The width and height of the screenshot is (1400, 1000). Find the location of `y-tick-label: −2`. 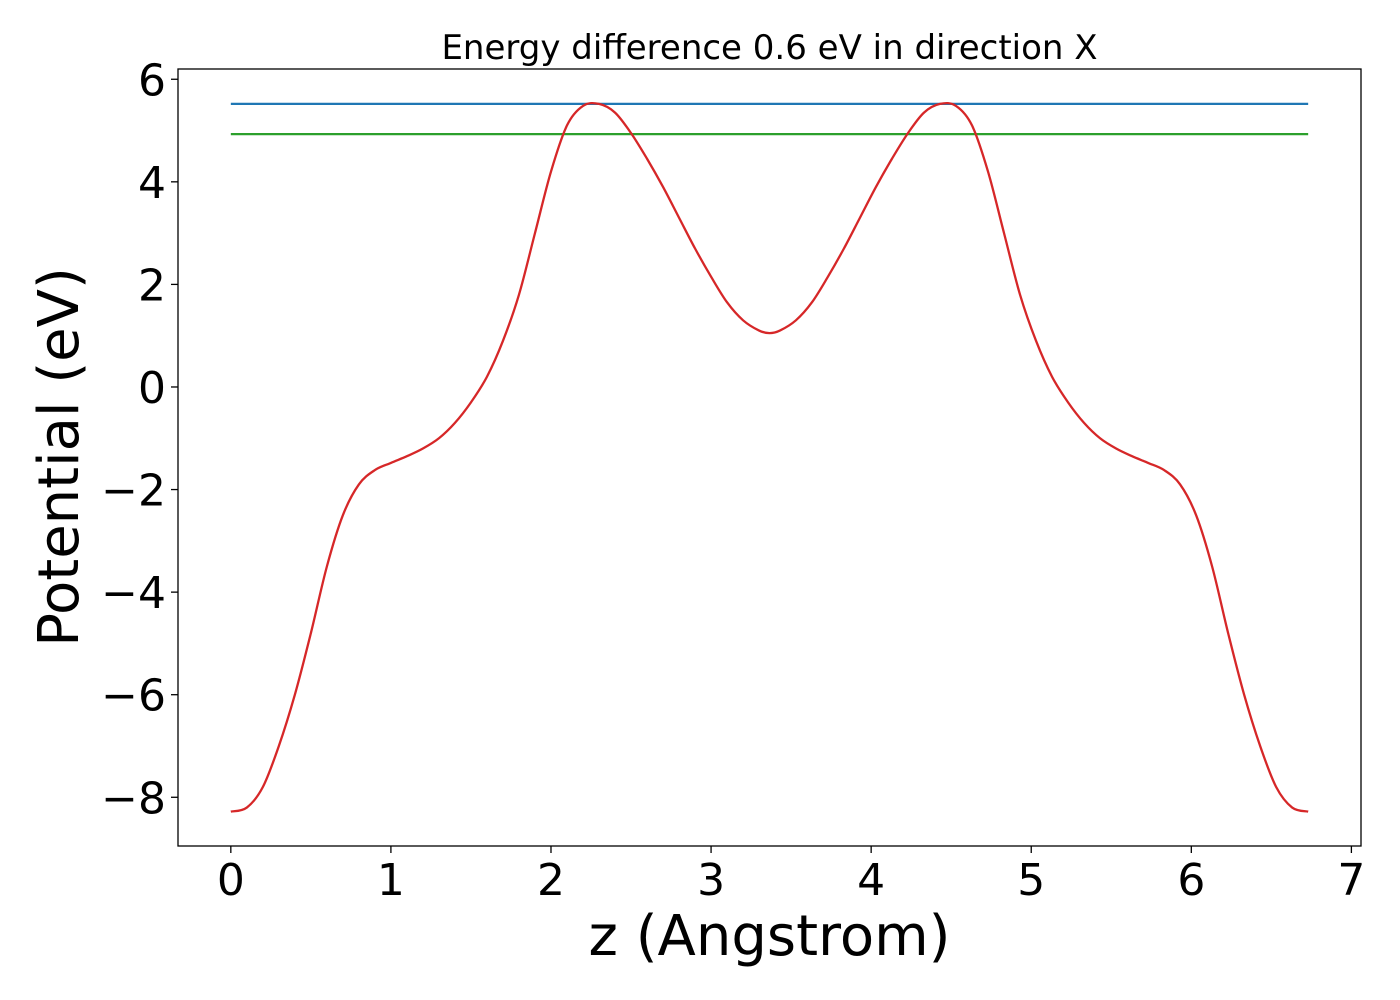

y-tick-label: −2 is located at coordinates (133, 491).